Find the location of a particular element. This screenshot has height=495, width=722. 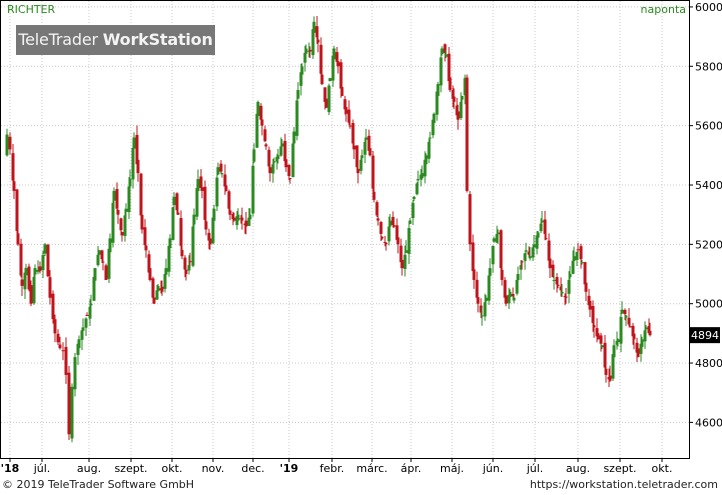

x-tick-label: szept. is located at coordinates (130, 468).